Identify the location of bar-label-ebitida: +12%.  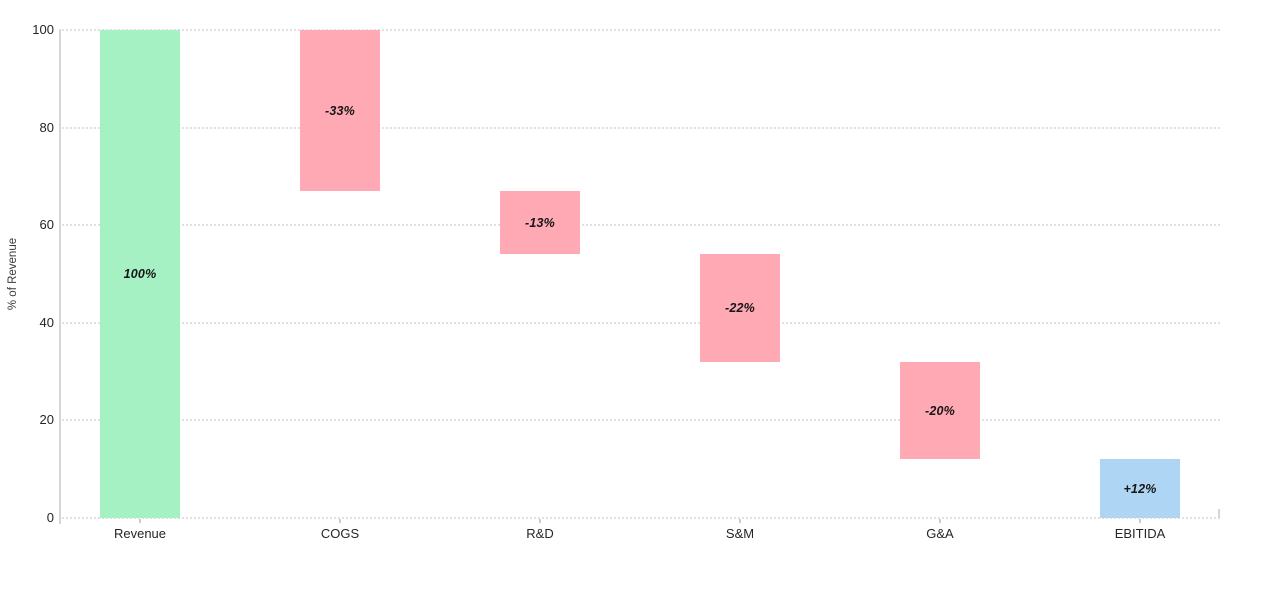
(1140, 488).